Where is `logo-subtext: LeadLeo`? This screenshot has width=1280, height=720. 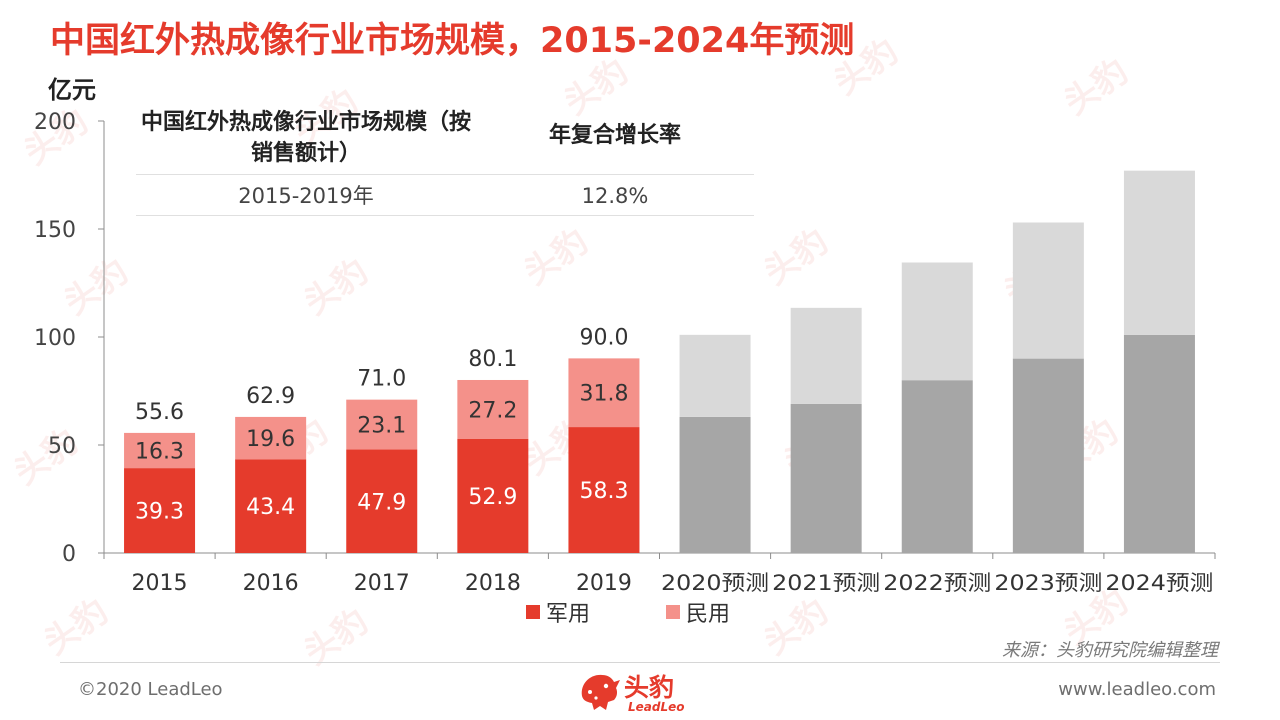 logo-subtext: LeadLeo is located at coordinates (656, 707).